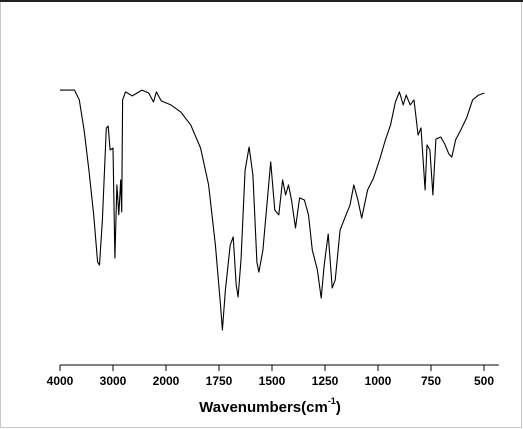  I want to click on x-label-close: ), so click(338, 407).